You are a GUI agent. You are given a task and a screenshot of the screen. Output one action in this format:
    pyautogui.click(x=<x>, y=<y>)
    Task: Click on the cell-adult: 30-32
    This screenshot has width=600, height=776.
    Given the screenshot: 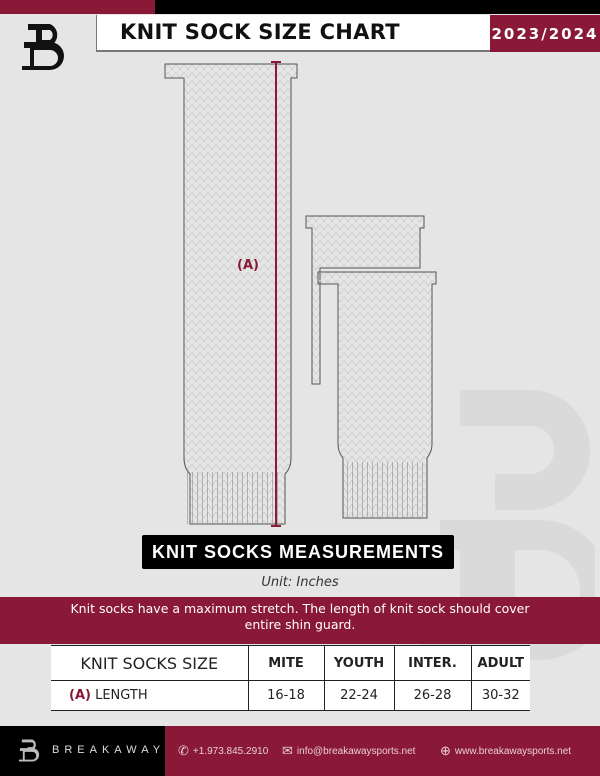 What is the action you would take?
    pyautogui.click(x=500, y=695)
    